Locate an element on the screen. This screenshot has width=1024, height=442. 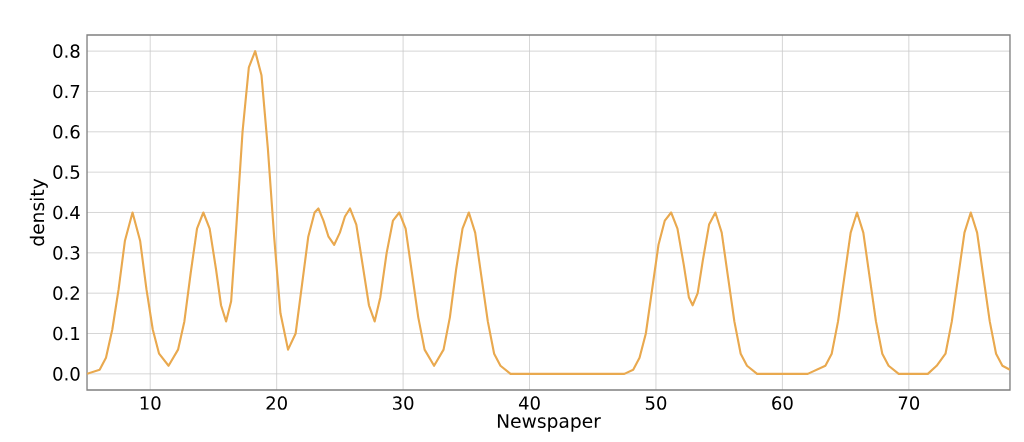
x-tick-label: 50 is located at coordinates (656, 403).